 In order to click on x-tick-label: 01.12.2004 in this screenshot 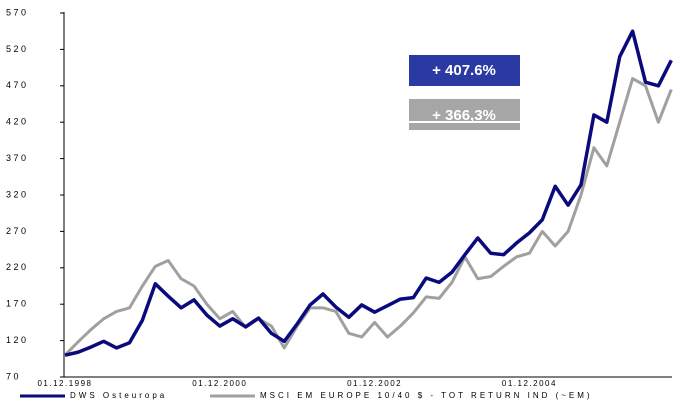, I will do `click(529, 383)`.